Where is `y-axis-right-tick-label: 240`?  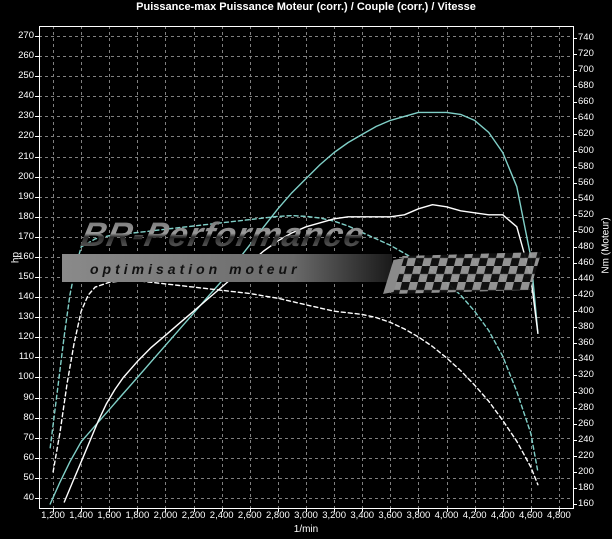
y-axis-right-tick-label: 240 is located at coordinates (586, 439).